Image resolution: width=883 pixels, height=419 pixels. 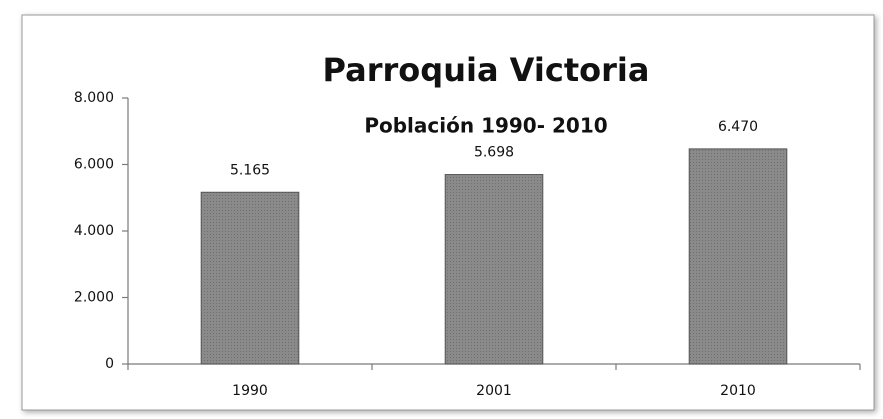 What do you see at coordinates (250, 170) in the screenshot?
I see `data-label: 5.165` at bounding box center [250, 170].